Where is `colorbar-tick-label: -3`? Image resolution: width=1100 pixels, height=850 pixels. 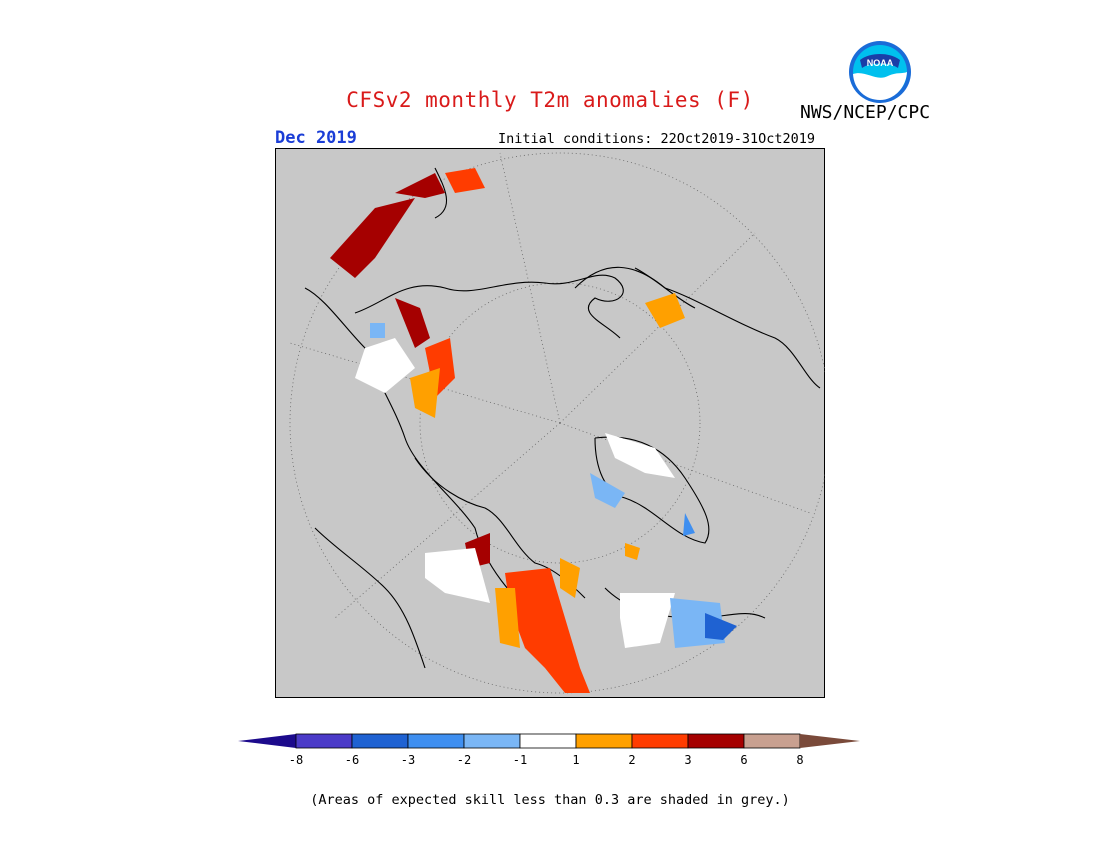 colorbar-tick-label: -3 is located at coordinates (408, 760).